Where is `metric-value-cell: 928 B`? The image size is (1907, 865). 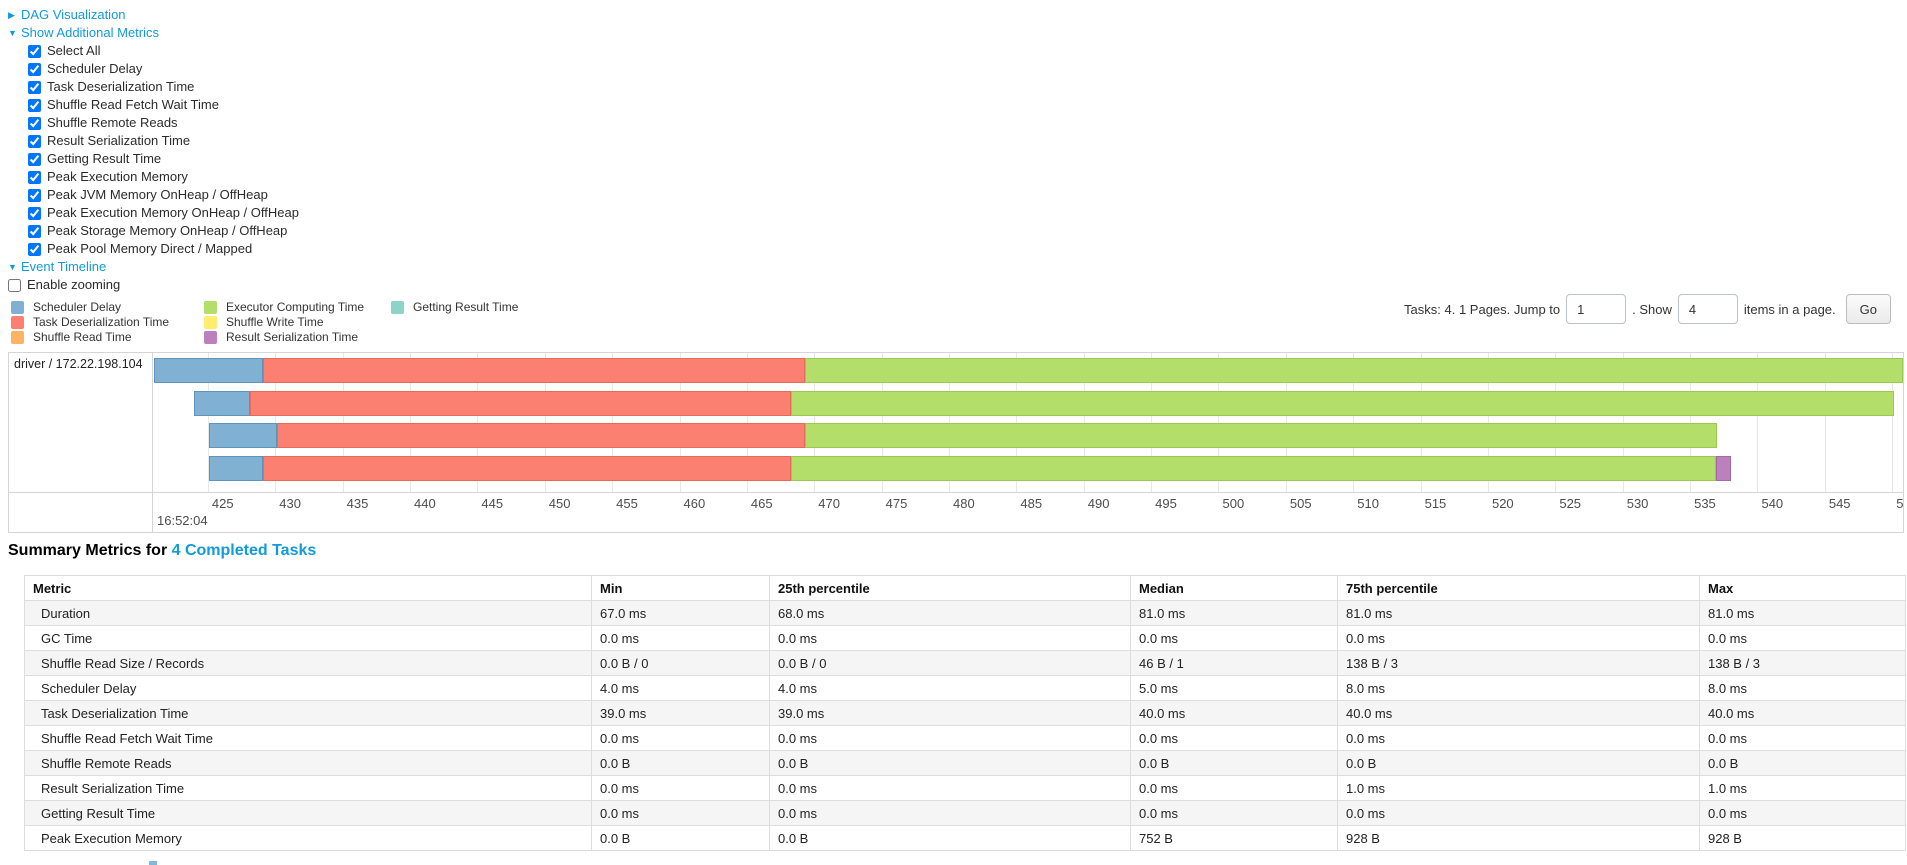 metric-value-cell: 928 B is located at coordinates (1802, 838).